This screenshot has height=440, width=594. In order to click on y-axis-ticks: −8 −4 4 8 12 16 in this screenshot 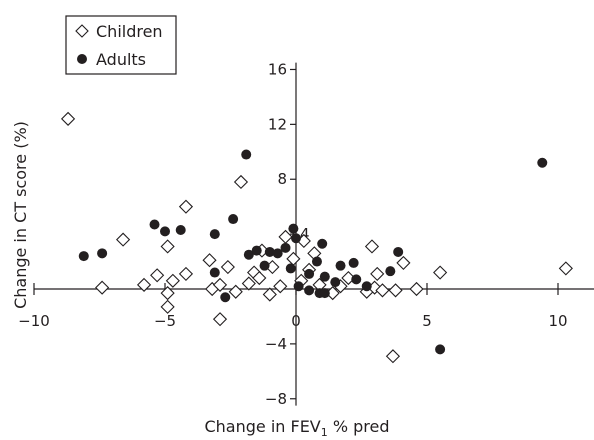, I will do `click(287, 233)`.